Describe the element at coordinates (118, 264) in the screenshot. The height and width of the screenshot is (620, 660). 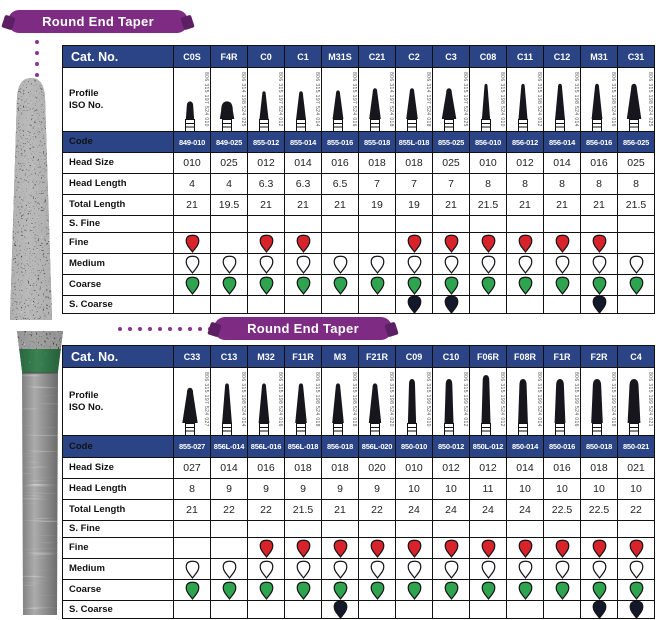
I see `medium-label: Medium` at that location.